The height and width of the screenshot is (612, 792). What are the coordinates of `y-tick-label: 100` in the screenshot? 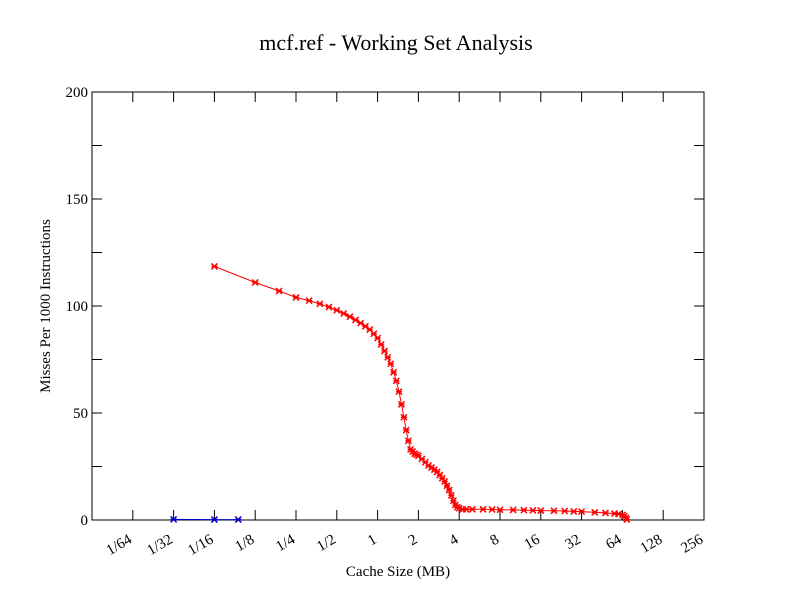 It's located at (77, 307).